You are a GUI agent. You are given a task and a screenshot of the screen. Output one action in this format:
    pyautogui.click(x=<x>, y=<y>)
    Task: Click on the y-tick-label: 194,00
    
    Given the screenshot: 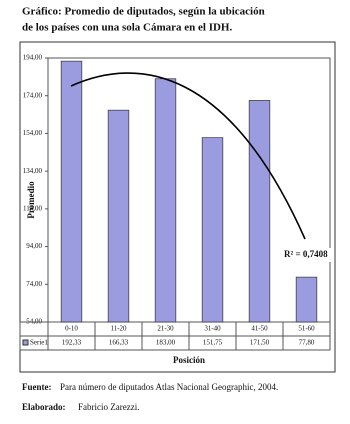 What is the action you would take?
    pyautogui.click(x=33, y=58)
    